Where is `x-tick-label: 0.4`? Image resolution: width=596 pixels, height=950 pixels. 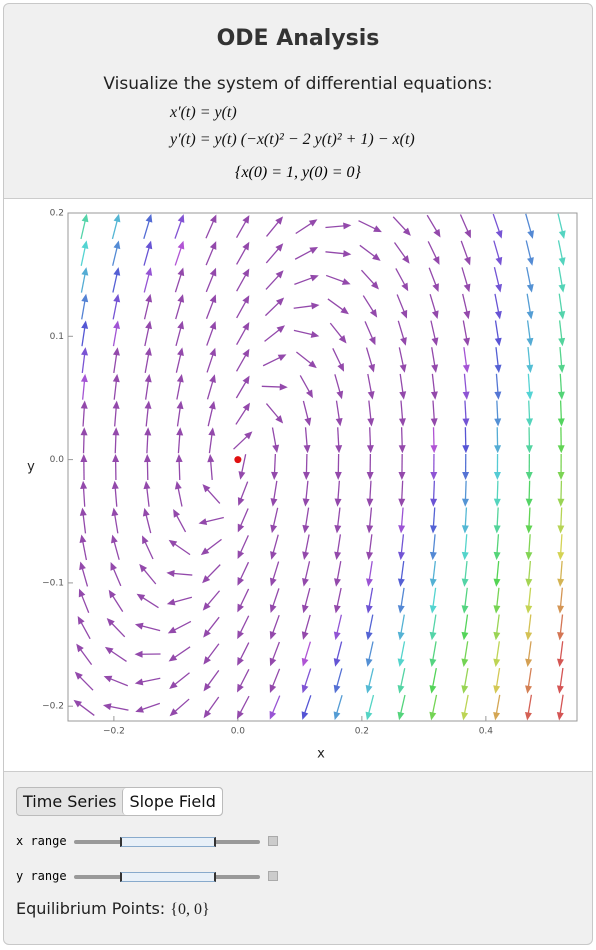
x-tick-label: 0.4 is located at coordinates (486, 732).